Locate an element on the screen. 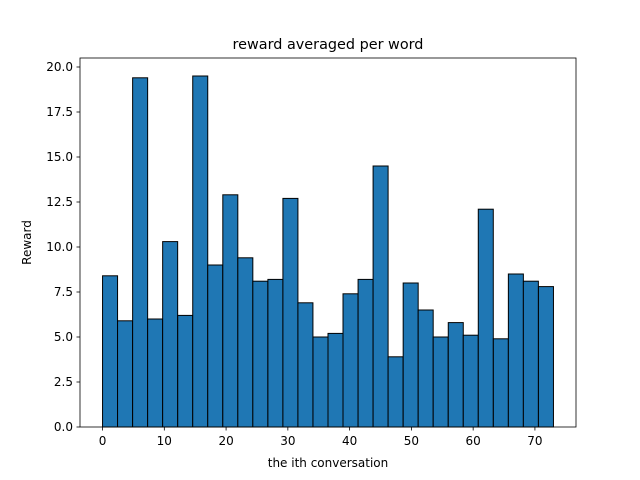 This screenshot has height=480, width=640. x-tick-label: 50 is located at coordinates (411, 441).